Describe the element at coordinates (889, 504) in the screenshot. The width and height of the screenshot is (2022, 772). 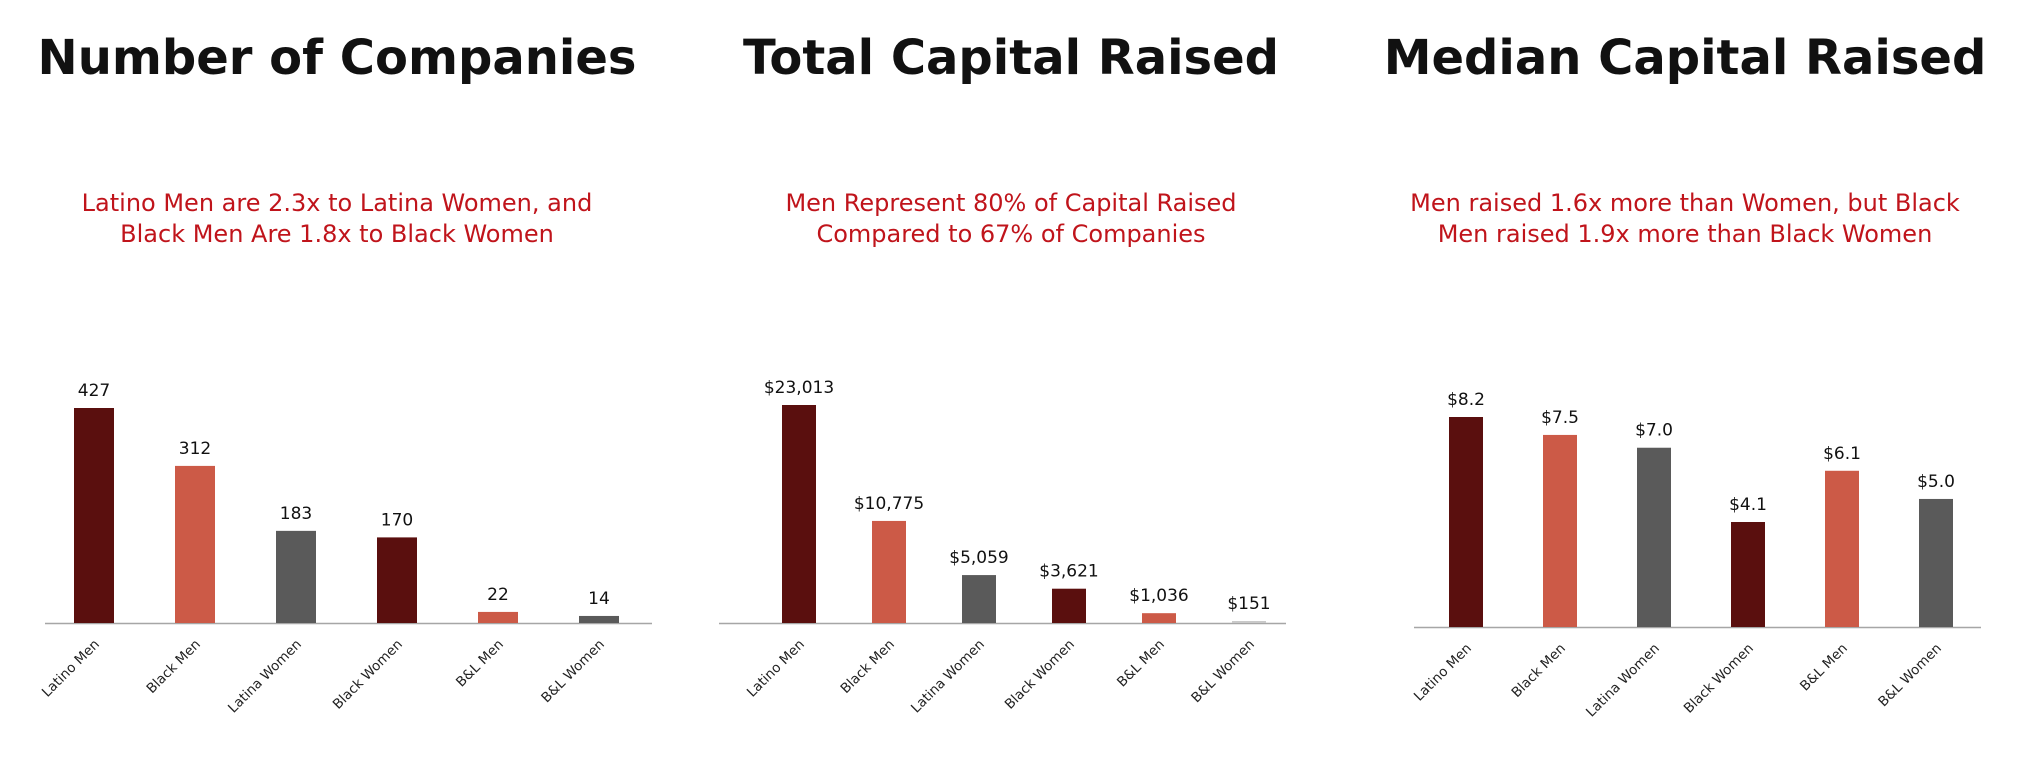
I see `data-label-black-men: $10,775` at that location.